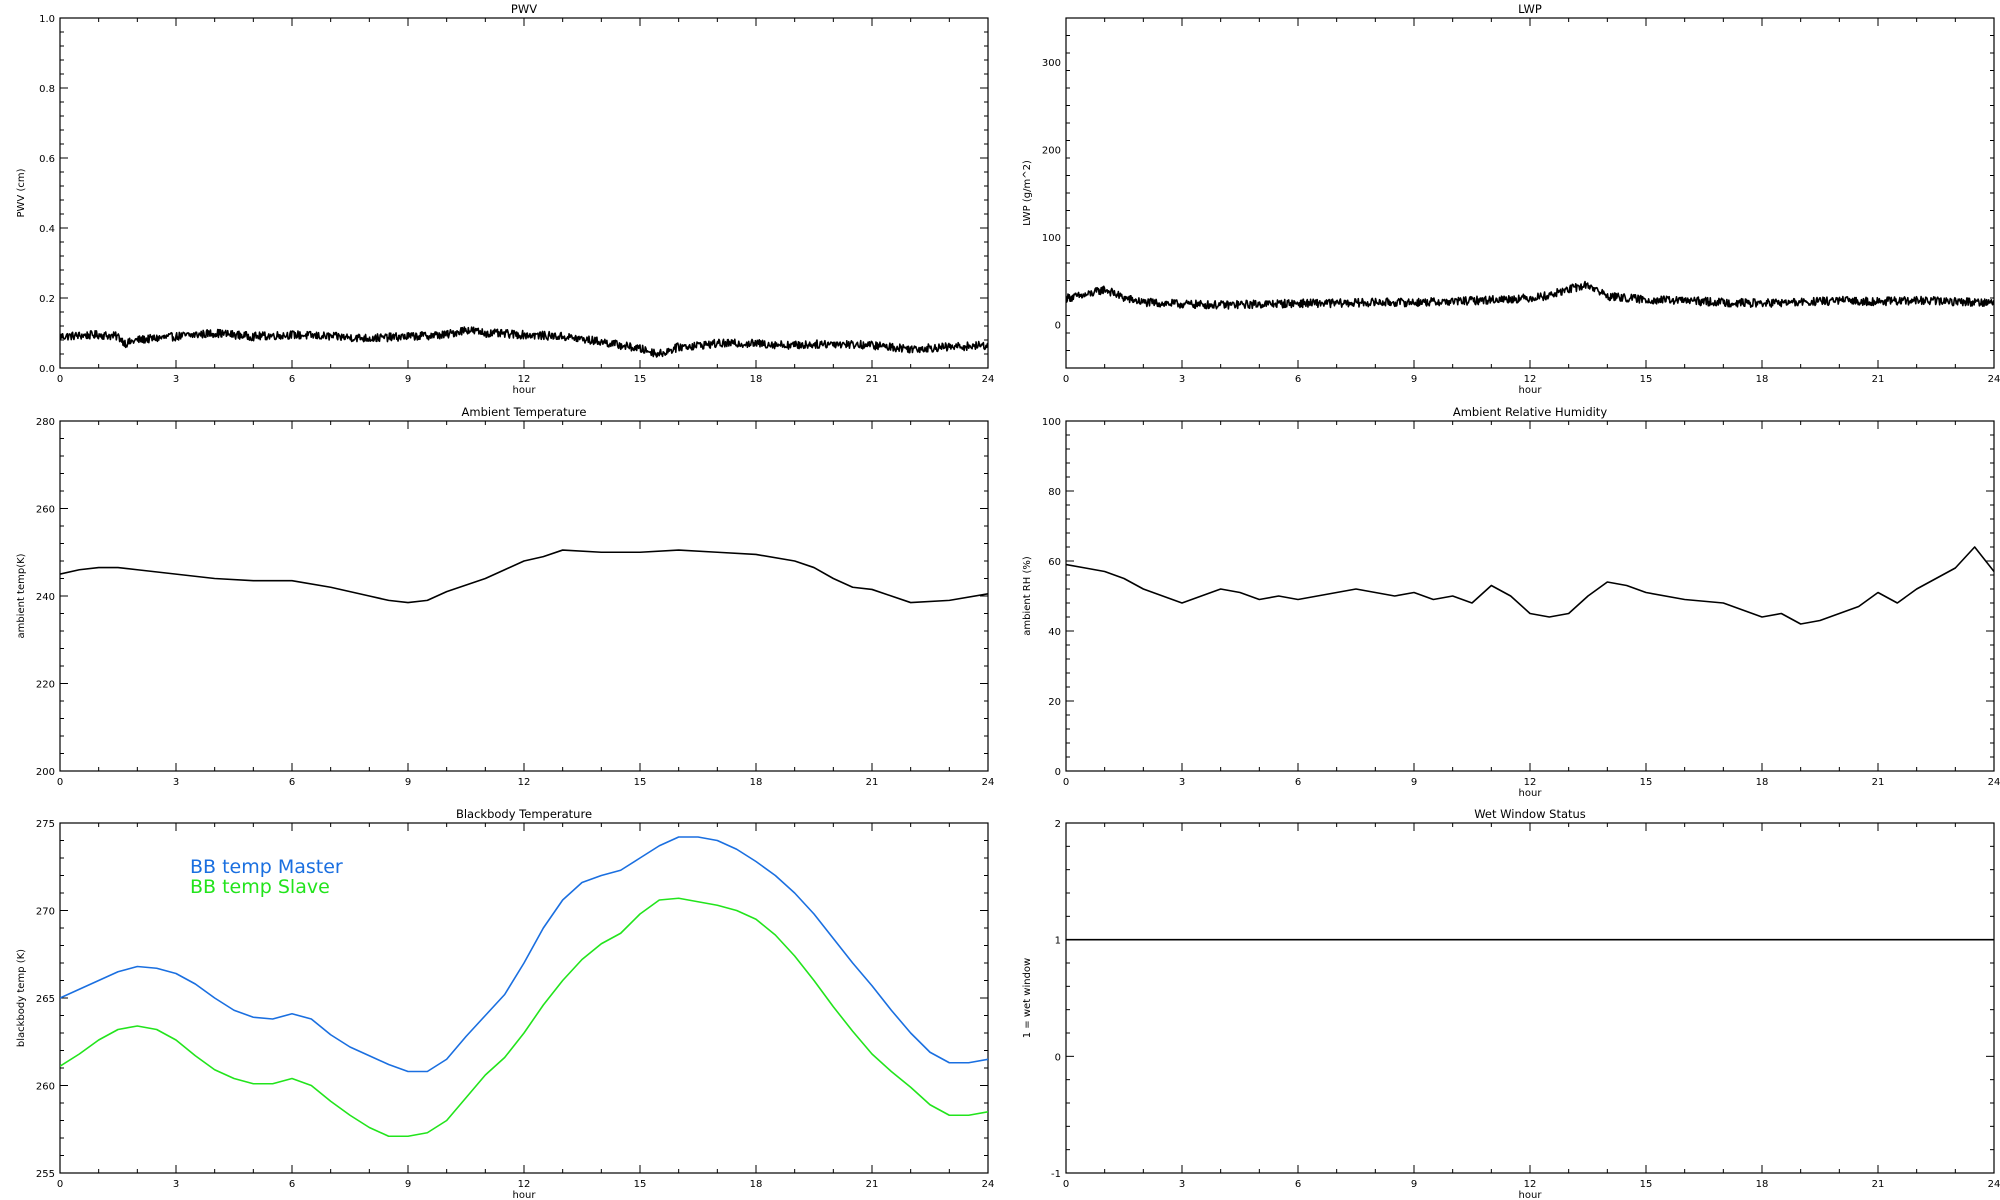 The width and height of the screenshot is (2000, 1200). Describe the element at coordinates (1056, 1174) in the screenshot. I see `y-tick-label: -1` at that location.